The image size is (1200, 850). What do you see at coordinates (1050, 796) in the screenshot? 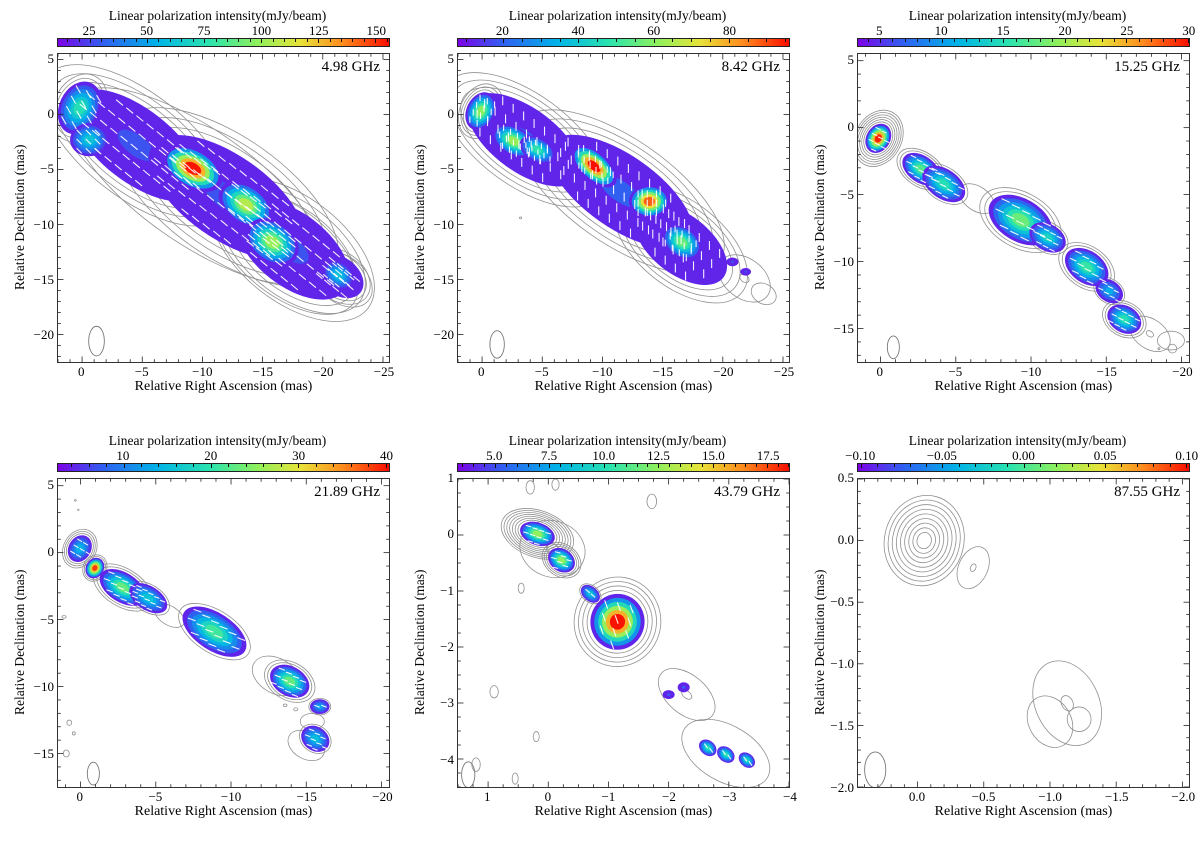
I see `x-tick-label: −1.0` at bounding box center [1050, 796].